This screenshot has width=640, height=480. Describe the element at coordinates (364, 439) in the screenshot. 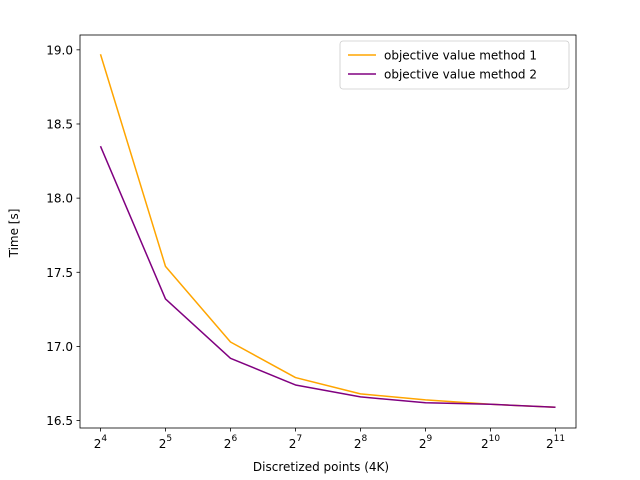

I see `x-tick-exponent: 8` at that location.